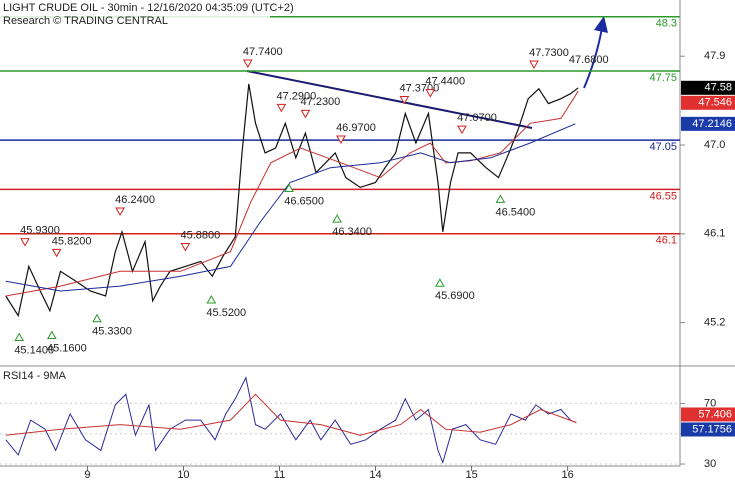  I want to click on low-label: 46.6500, so click(304, 201).